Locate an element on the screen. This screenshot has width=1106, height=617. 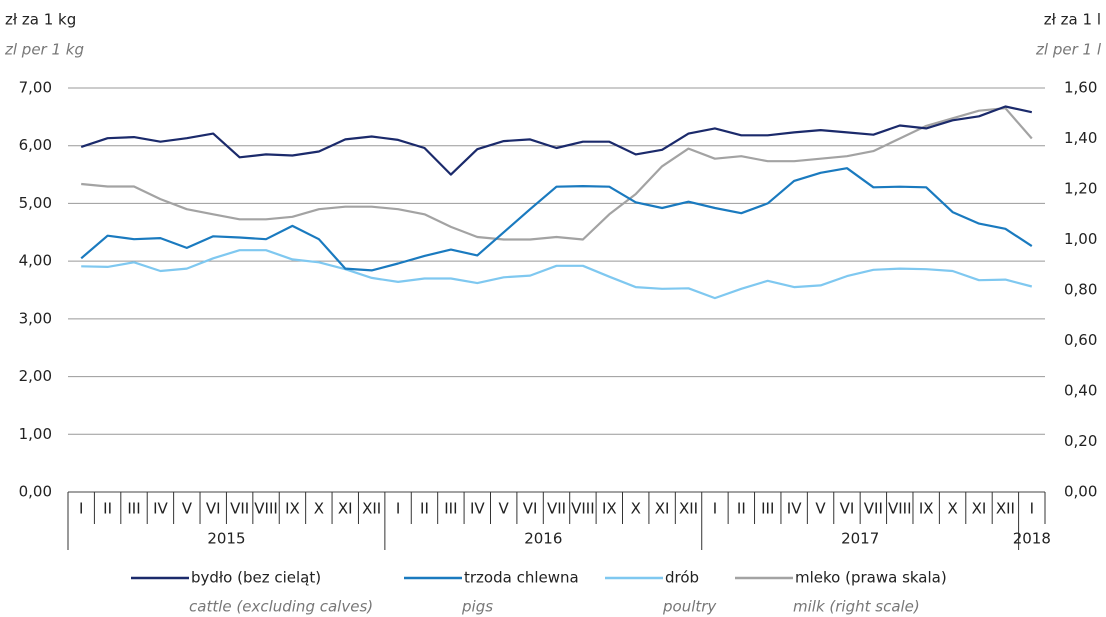
y-tick-label: 0,00 is located at coordinates (35, 492).